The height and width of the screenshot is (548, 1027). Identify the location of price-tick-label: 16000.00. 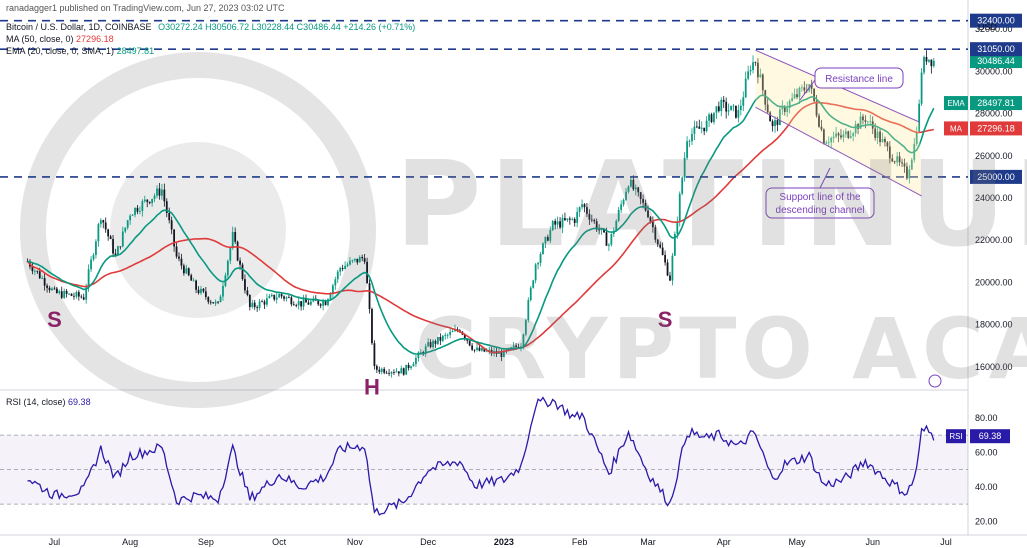
(994, 367).